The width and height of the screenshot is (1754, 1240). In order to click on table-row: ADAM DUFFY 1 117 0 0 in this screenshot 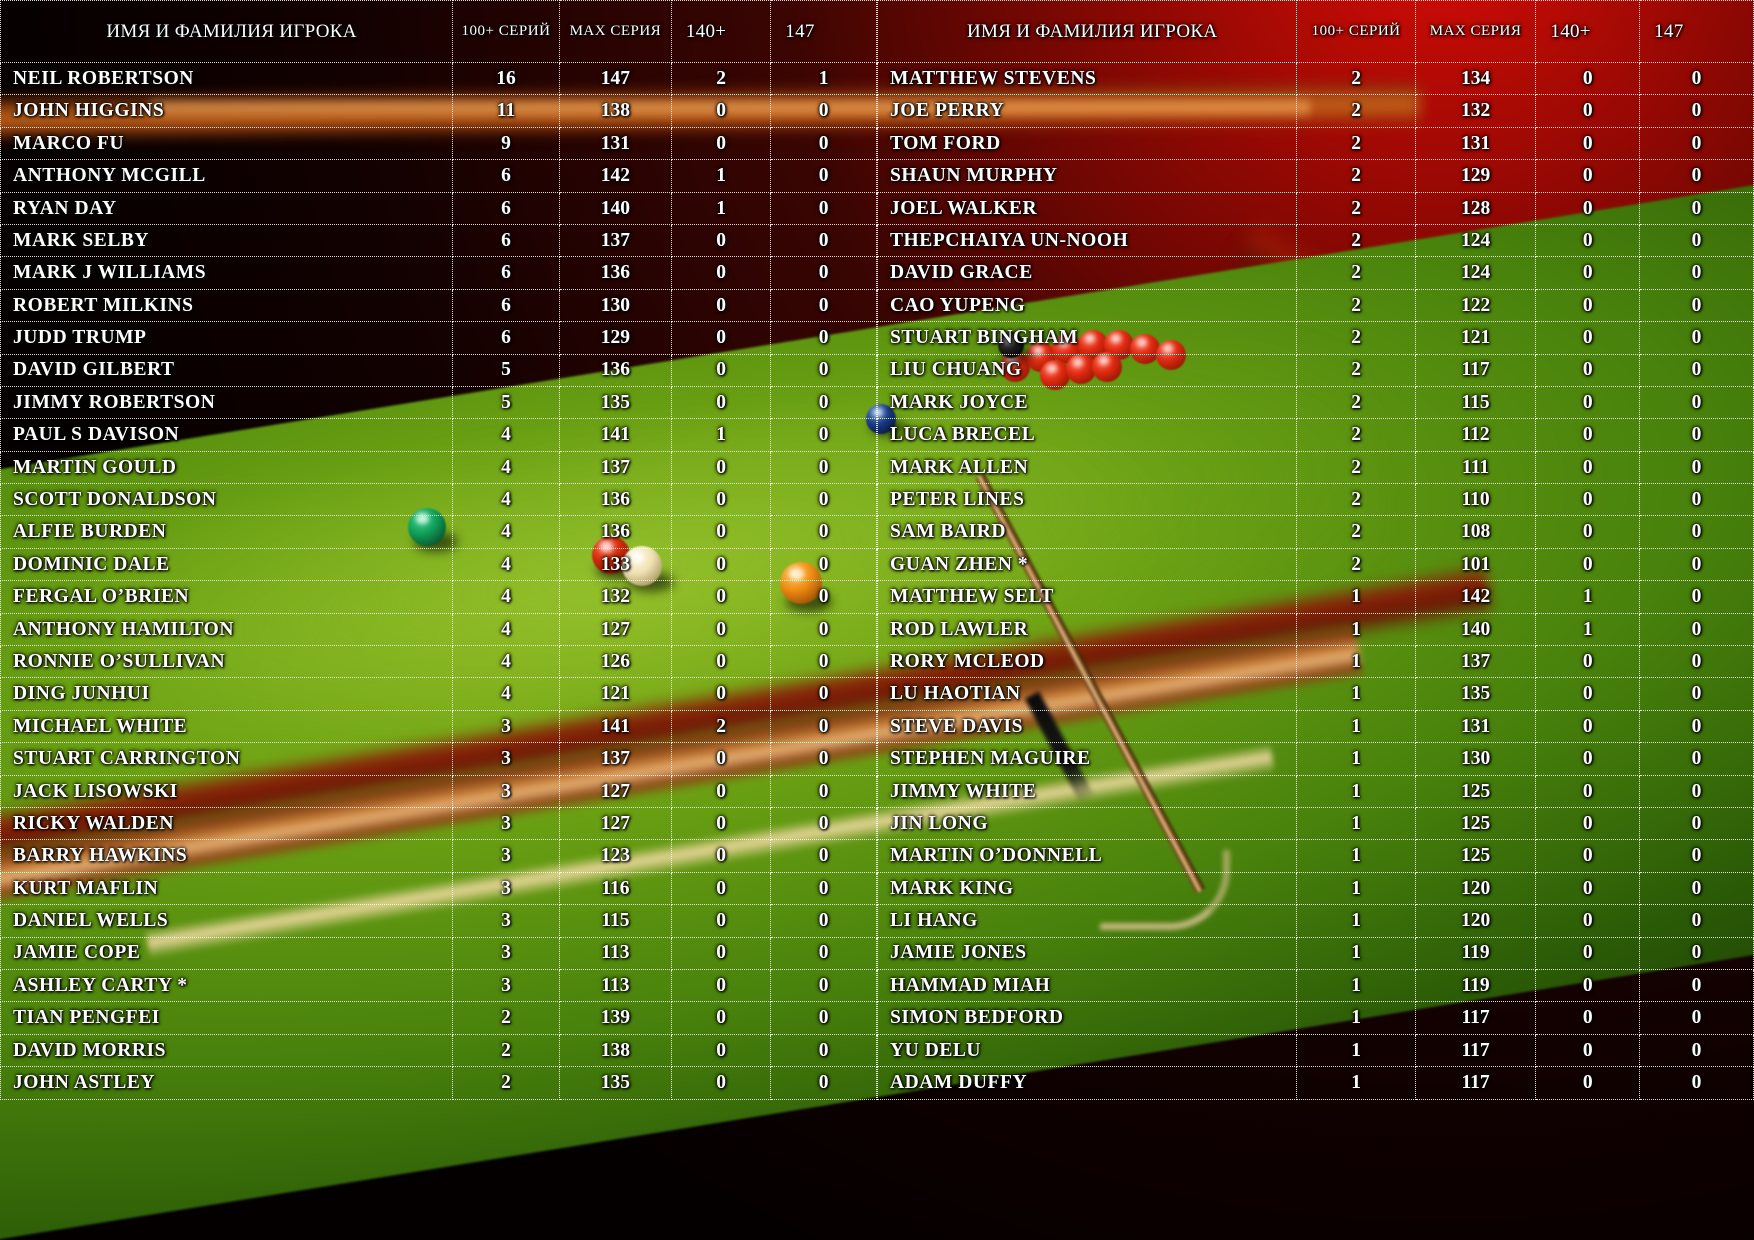, I will do `click(1315, 1083)`.